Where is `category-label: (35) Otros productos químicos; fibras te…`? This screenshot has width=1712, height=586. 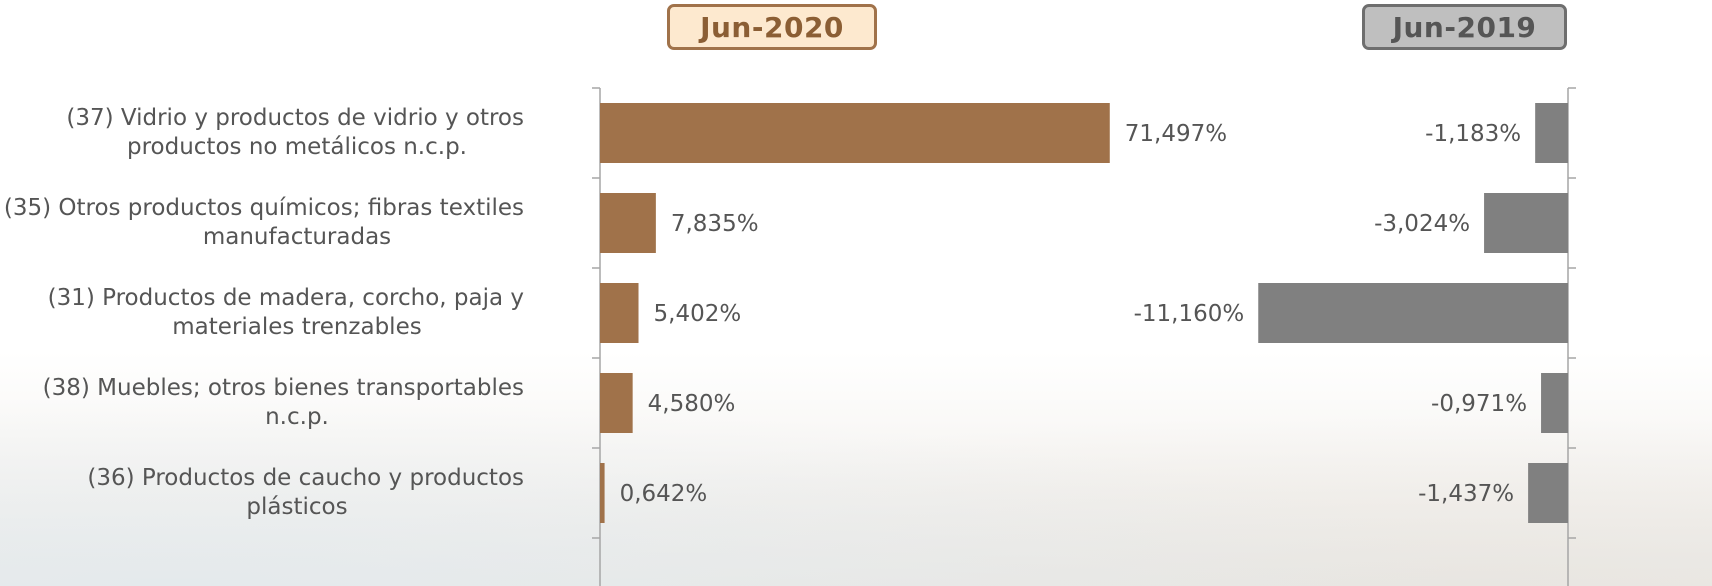 category-label: (35) Otros productos químicos; fibras te… is located at coordinates (262, 223).